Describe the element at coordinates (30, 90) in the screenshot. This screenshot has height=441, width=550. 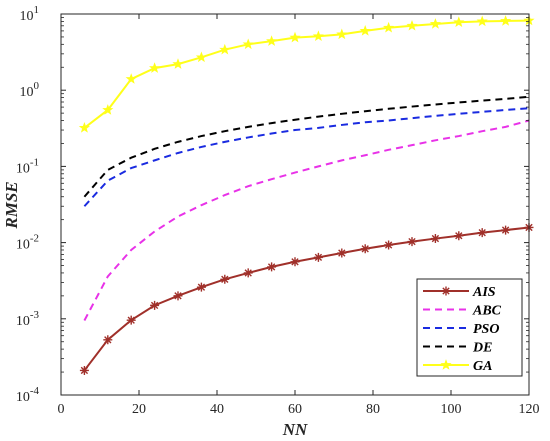
I see `y-tick-label: 10⁰` at that location.